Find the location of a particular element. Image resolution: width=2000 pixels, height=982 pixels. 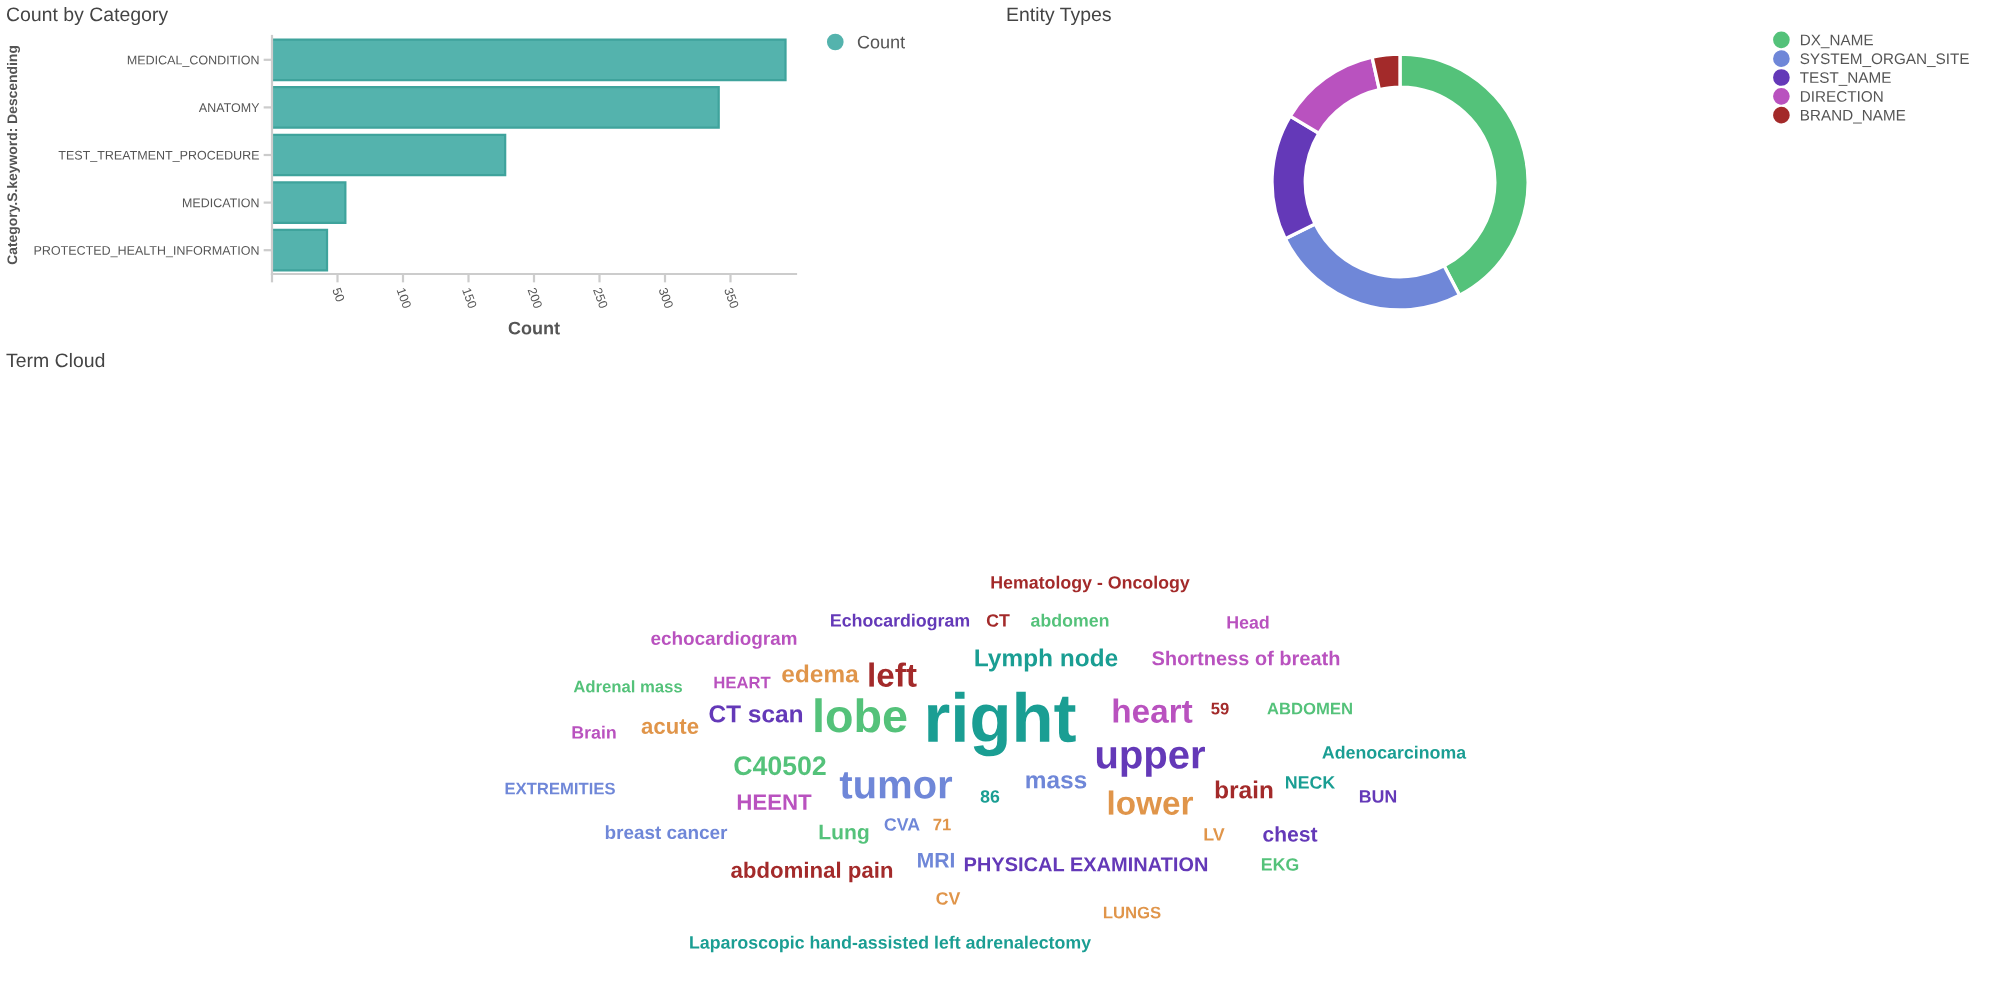

category-label: Lung is located at coordinates (844, 834).